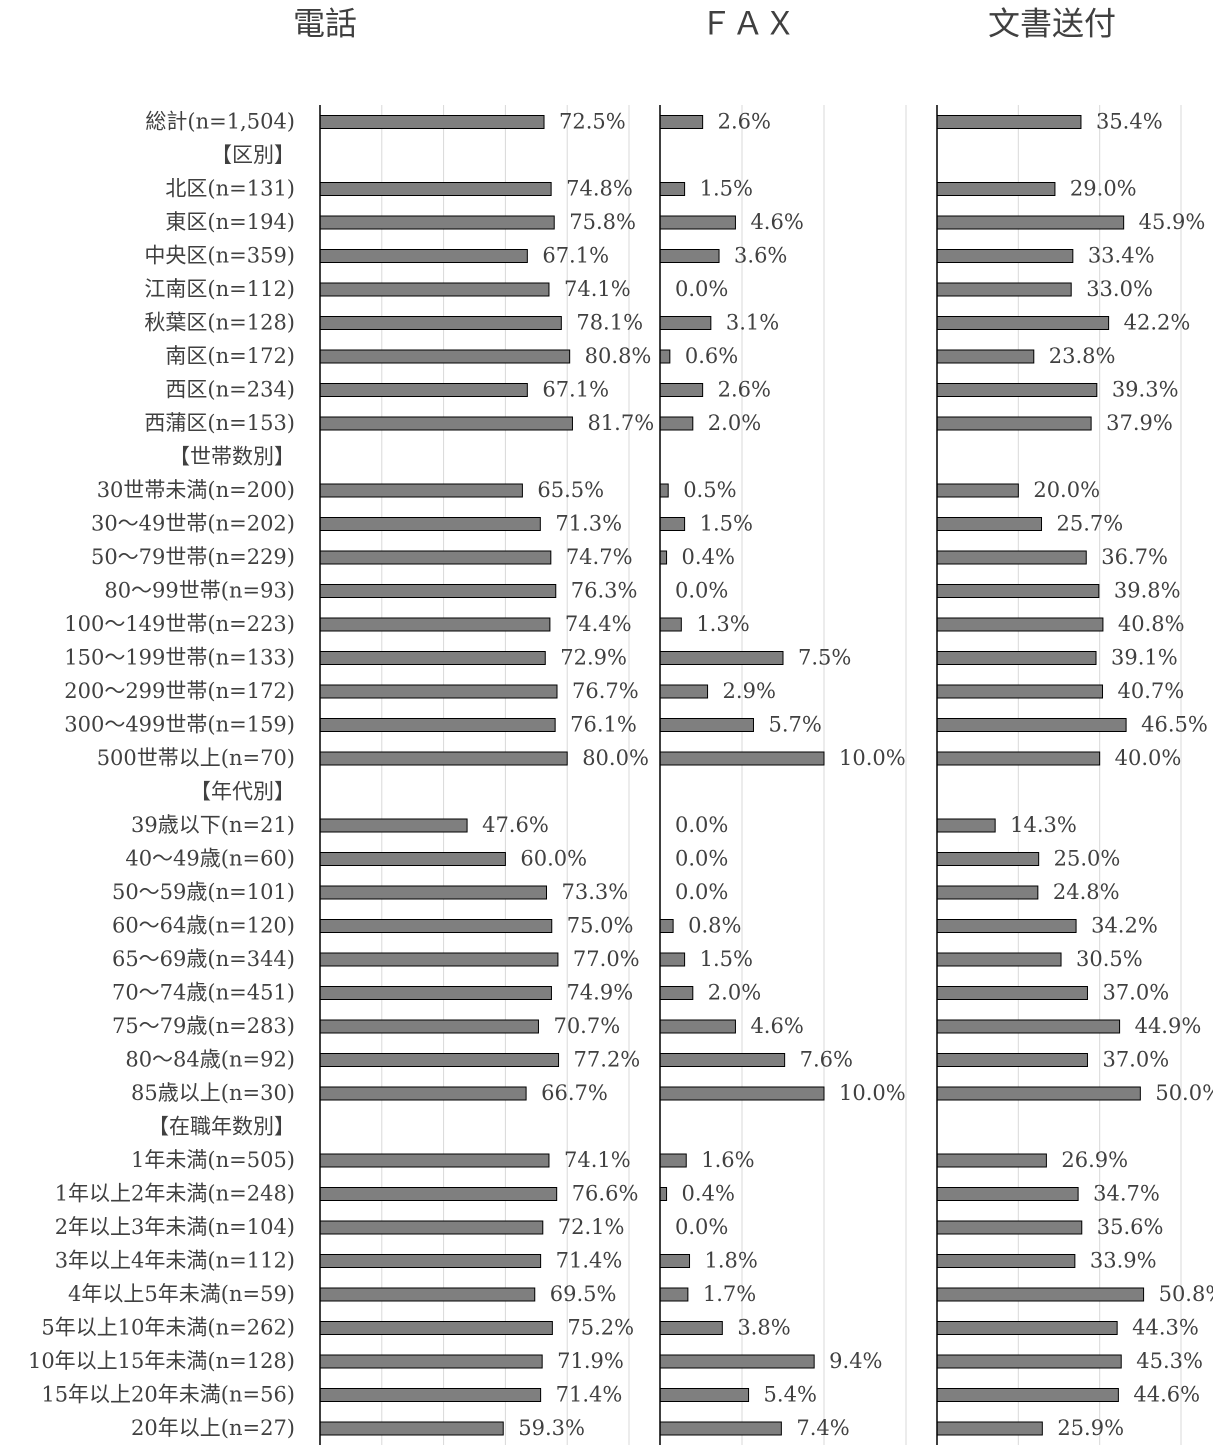  What do you see at coordinates (515, 825) in the screenshot?
I see `value-label: 47.6%` at bounding box center [515, 825].